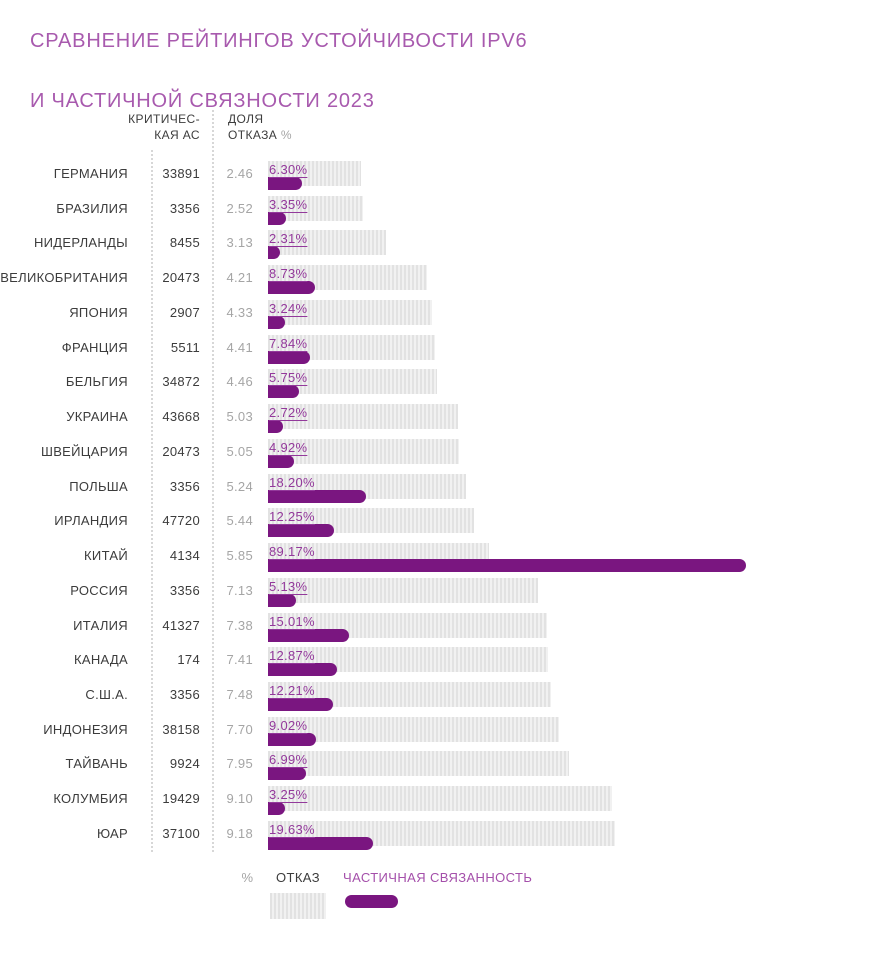  I want to click on chart-row: С.Ш.А. 3356 7.48 12.21%, so click(440, 699).